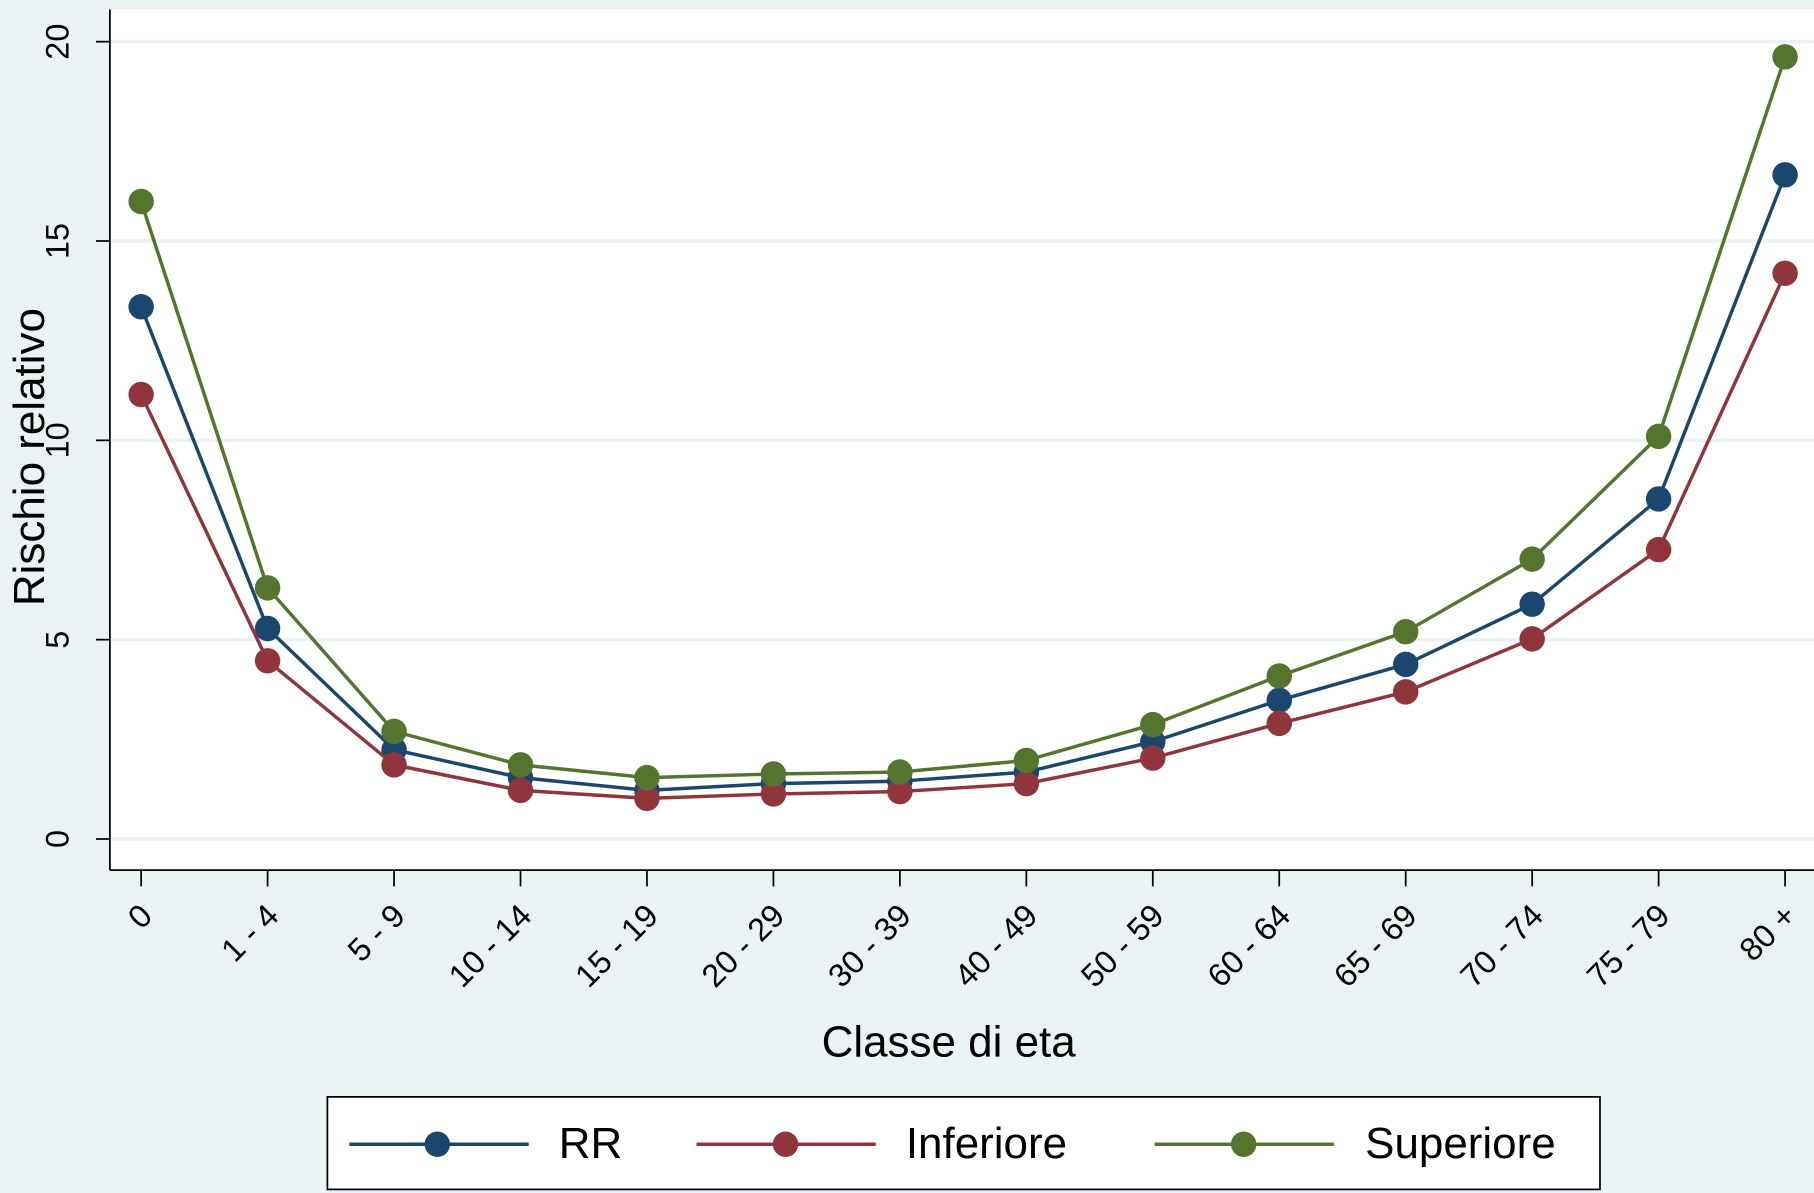 This screenshot has height=1193, width=1814. What do you see at coordinates (58, 42) in the screenshot?
I see `y-tick-label: 20` at bounding box center [58, 42].